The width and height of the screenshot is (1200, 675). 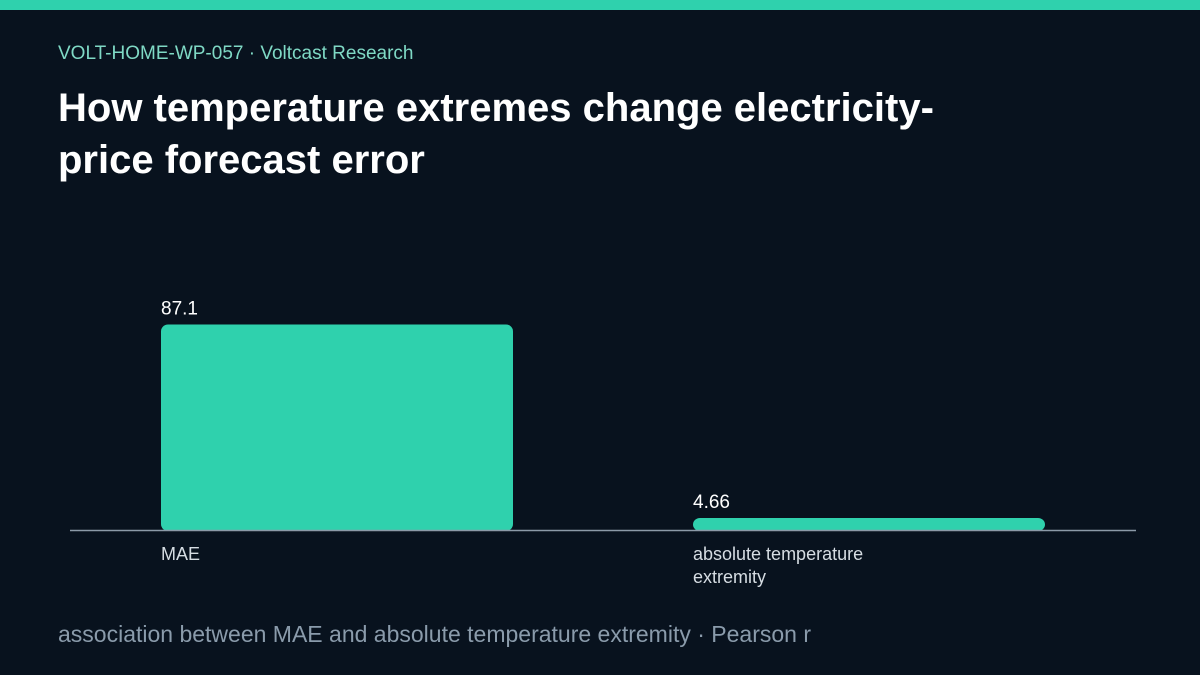 What do you see at coordinates (711, 502) in the screenshot?
I see `data-label-1: 4.66` at bounding box center [711, 502].